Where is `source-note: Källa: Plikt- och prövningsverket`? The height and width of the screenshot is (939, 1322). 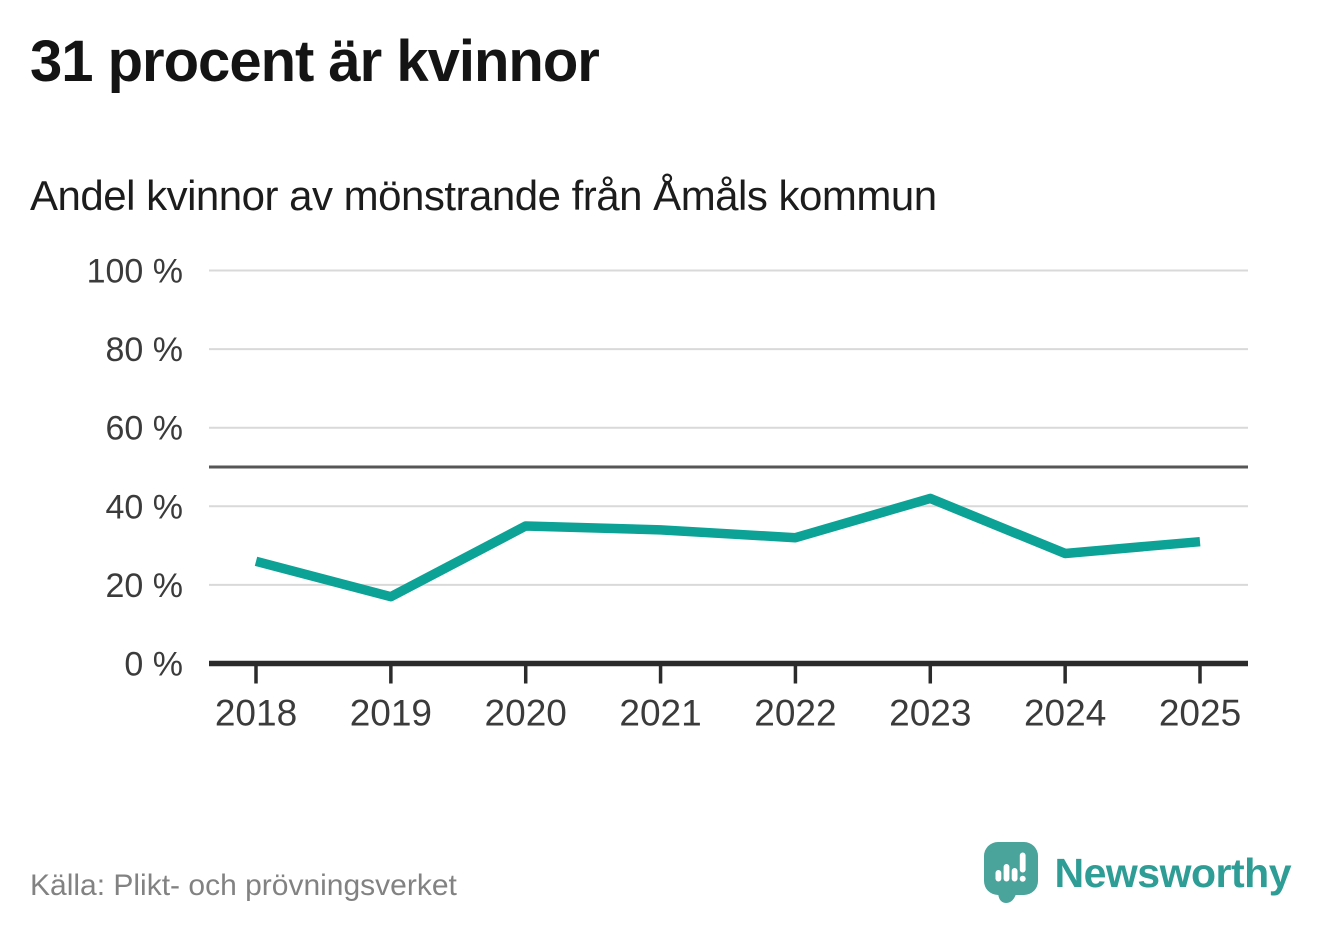
source-note: Källa: Plikt- och prövningsverket is located at coordinates (243, 885).